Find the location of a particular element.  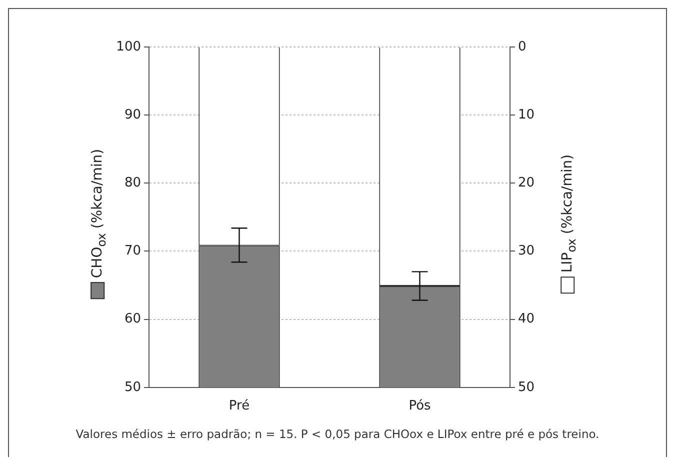

text: Valores médios ± erro padrão; n = 15. P < 0,05 para CHOox e LIPox entre pré e pós treino. is located at coordinates (337, 434).